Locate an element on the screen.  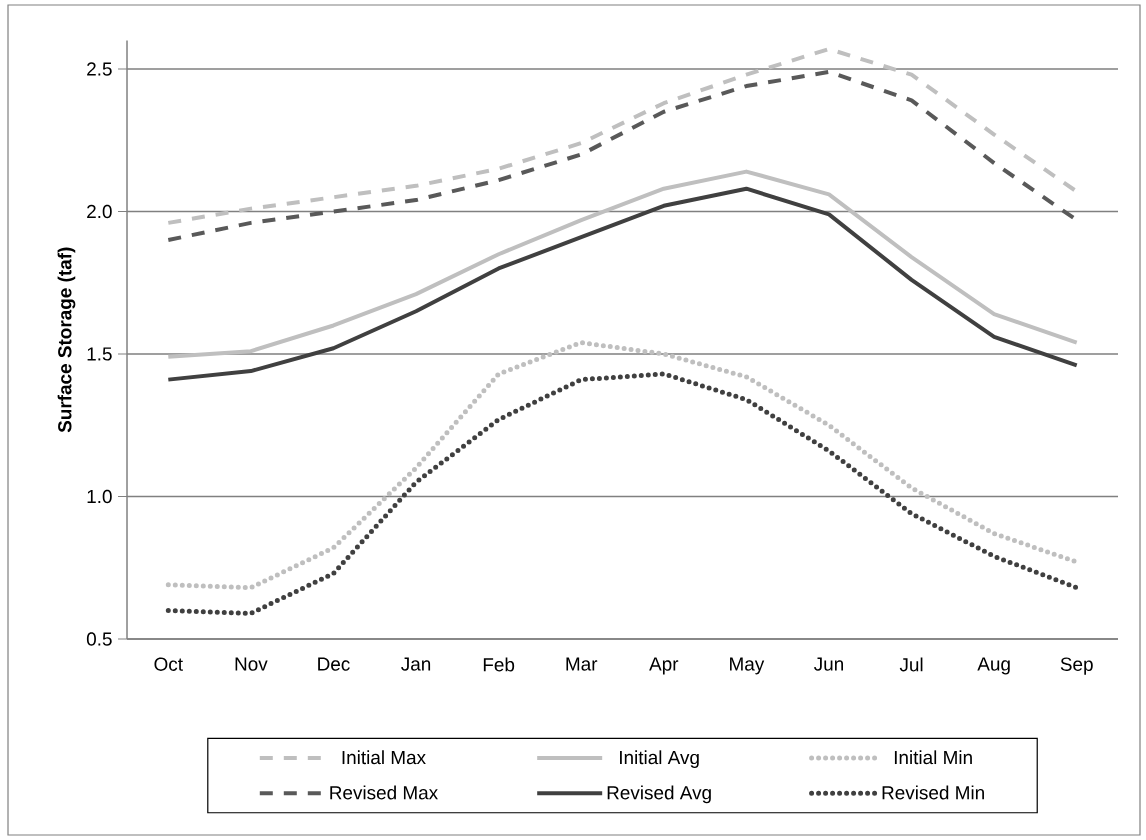
y-tick-label: 2.0 is located at coordinates (99, 211).